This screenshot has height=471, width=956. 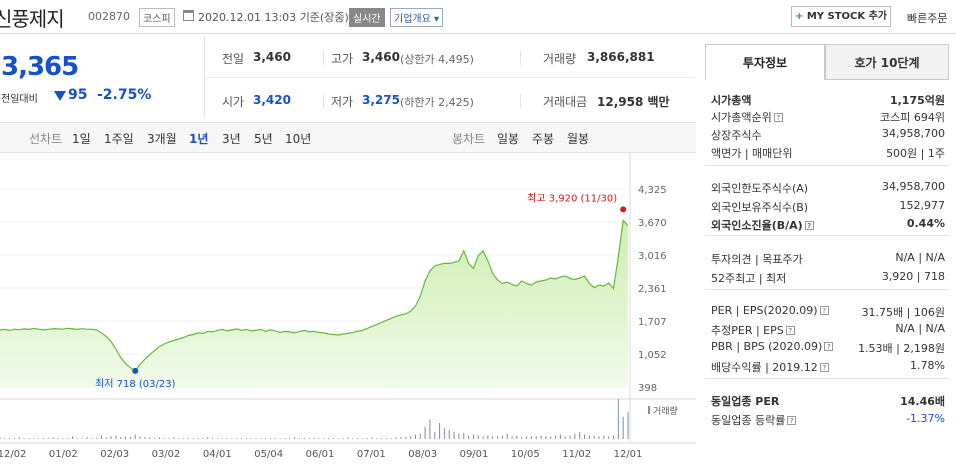 I want to click on candle-weekly: 주봉, so click(x=543, y=139).